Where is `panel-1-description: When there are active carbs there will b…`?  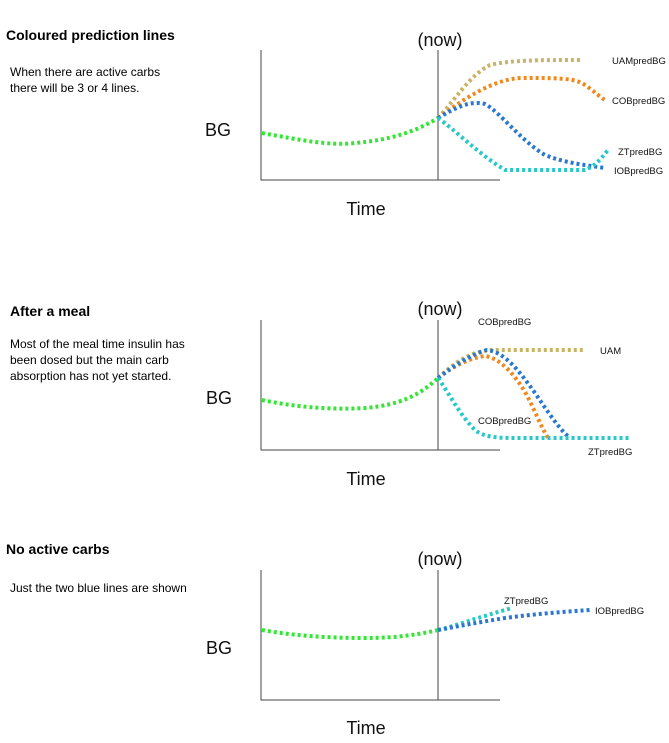 panel-1-description: When there are active carbs there will b… is located at coordinates (85, 80).